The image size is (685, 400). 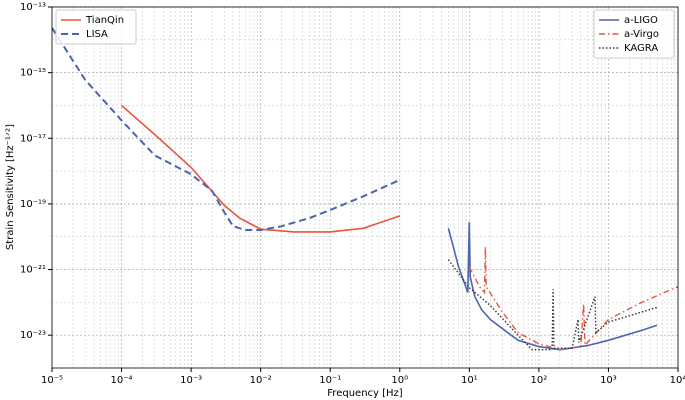 What do you see at coordinates (33, 270) in the screenshot?
I see `y-tick-label: 10⁻²¹` at bounding box center [33, 270].